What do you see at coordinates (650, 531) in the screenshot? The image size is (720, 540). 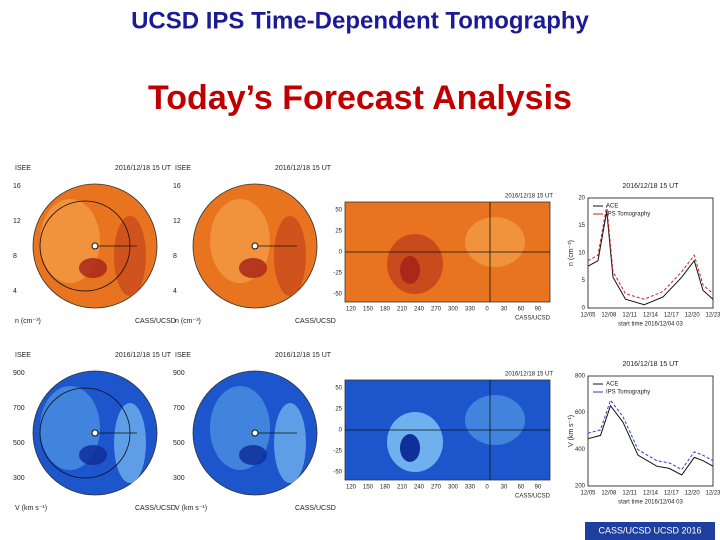 I see `footer-bar` at bounding box center [650, 531].